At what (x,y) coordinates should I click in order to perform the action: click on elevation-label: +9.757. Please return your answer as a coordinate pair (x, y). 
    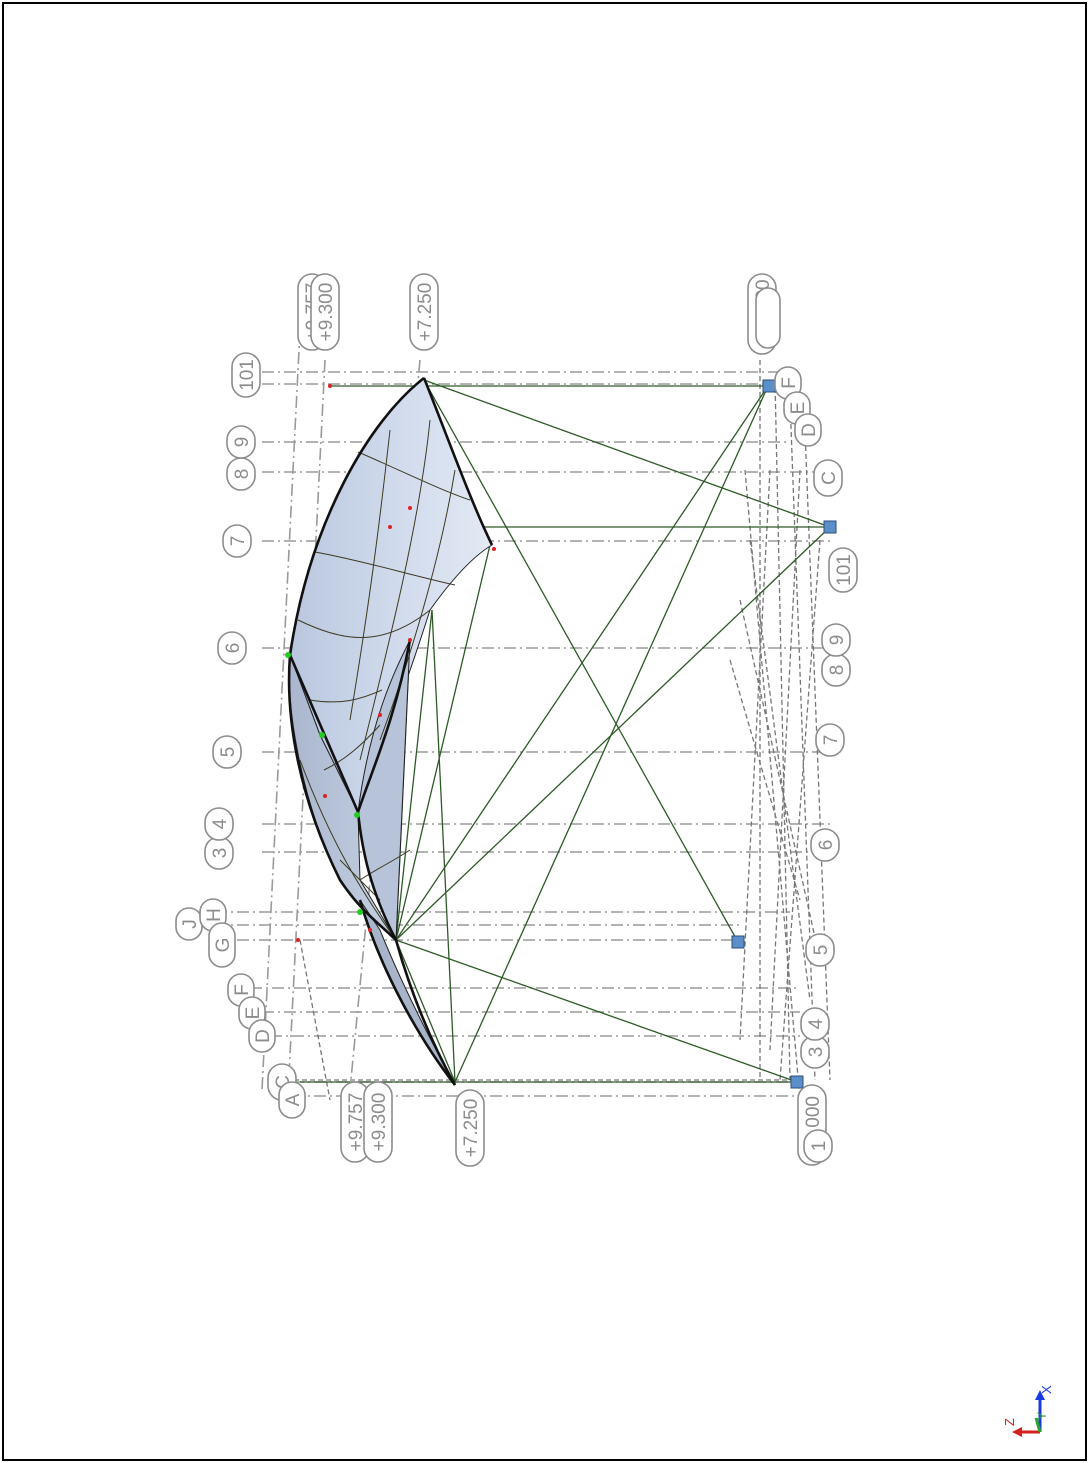
    Looking at the image, I should click on (356, 1122).